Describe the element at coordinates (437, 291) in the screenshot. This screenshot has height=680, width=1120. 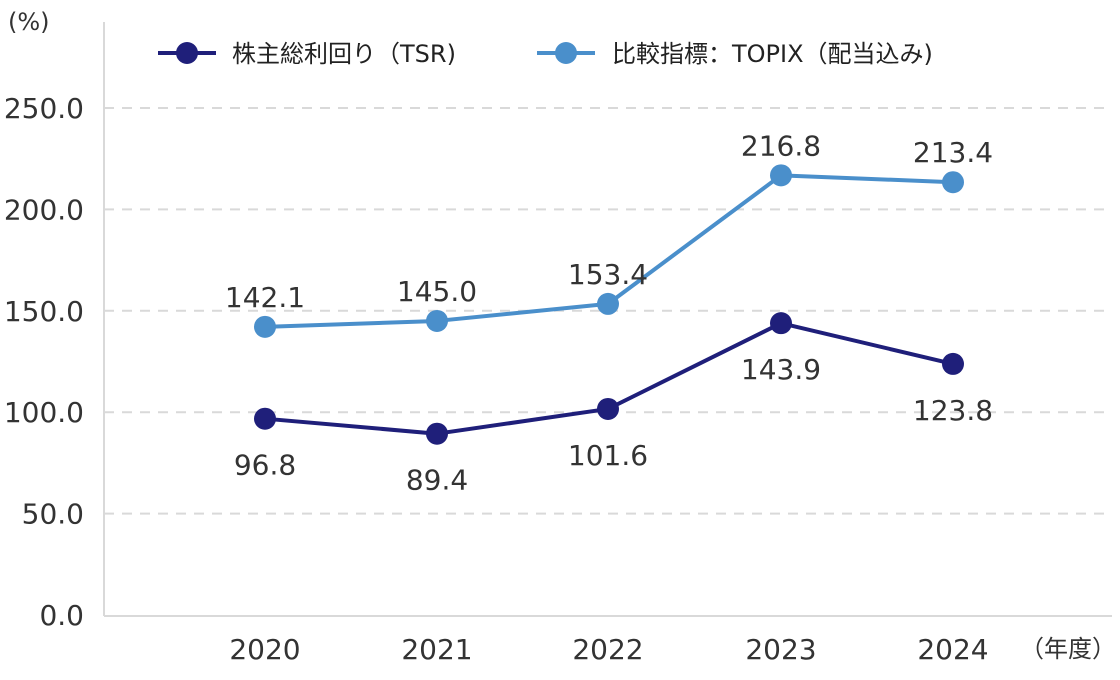
I see `data-label: 145.0` at that location.